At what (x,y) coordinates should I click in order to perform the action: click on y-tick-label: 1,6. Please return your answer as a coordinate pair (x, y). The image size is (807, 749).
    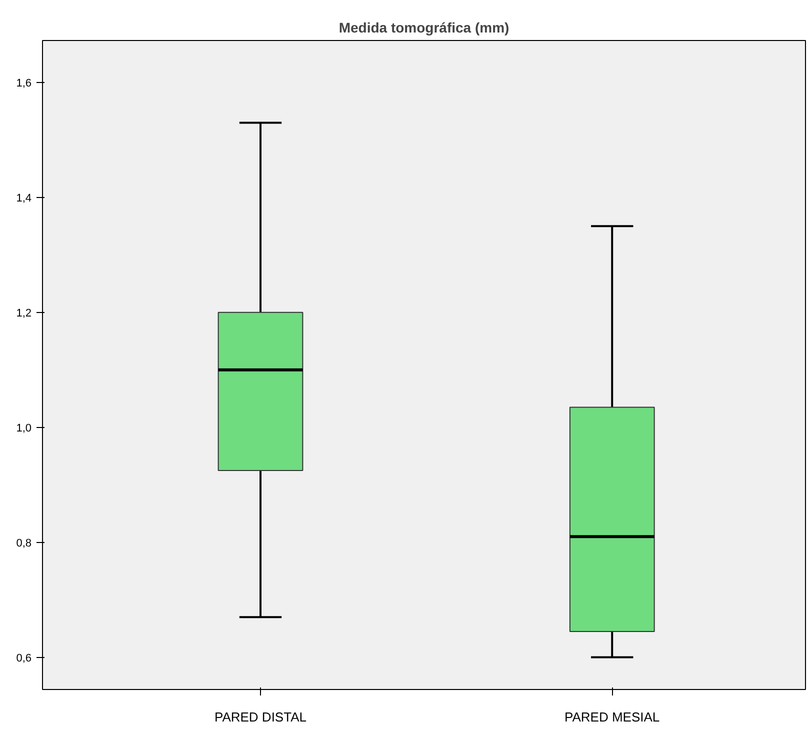
    Looking at the image, I should click on (24, 83).